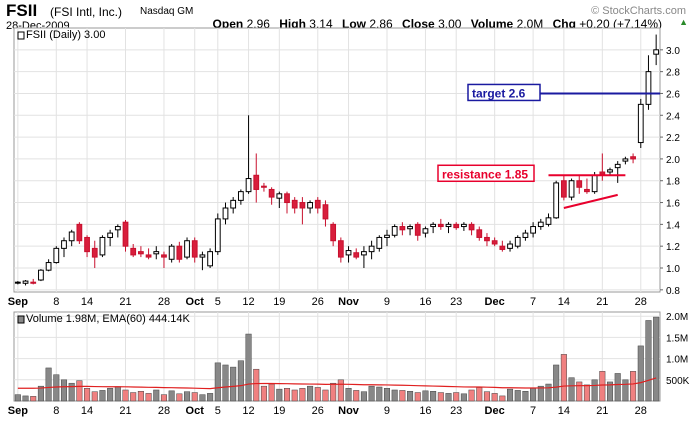 Image resolution: width=700 pixels, height=421 pixels. I want to click on support-trendline, so click(590, 201).